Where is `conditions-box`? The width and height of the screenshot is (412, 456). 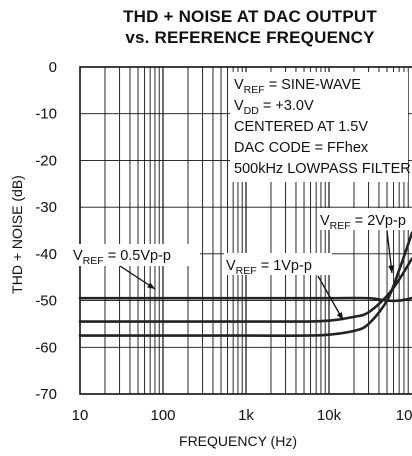
conditions-box is located at coordinates (319, 127).